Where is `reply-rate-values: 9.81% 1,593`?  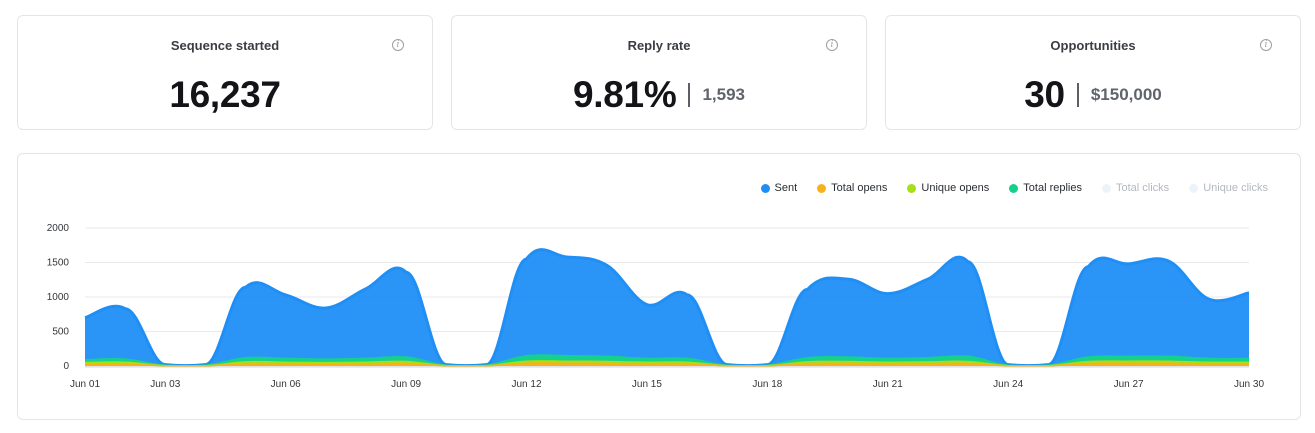 reply-rate-values: 9.81% 1,593 is located at coordinates (659, 95).